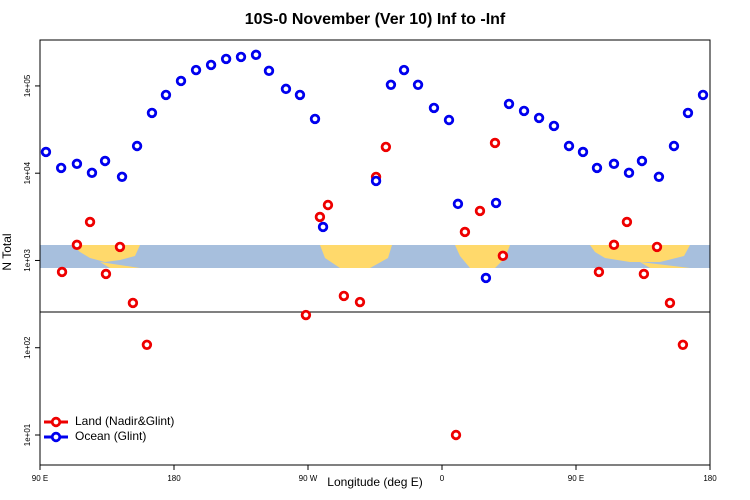  I want to click on y-tick-label: 1e+02, so click(27, 347).